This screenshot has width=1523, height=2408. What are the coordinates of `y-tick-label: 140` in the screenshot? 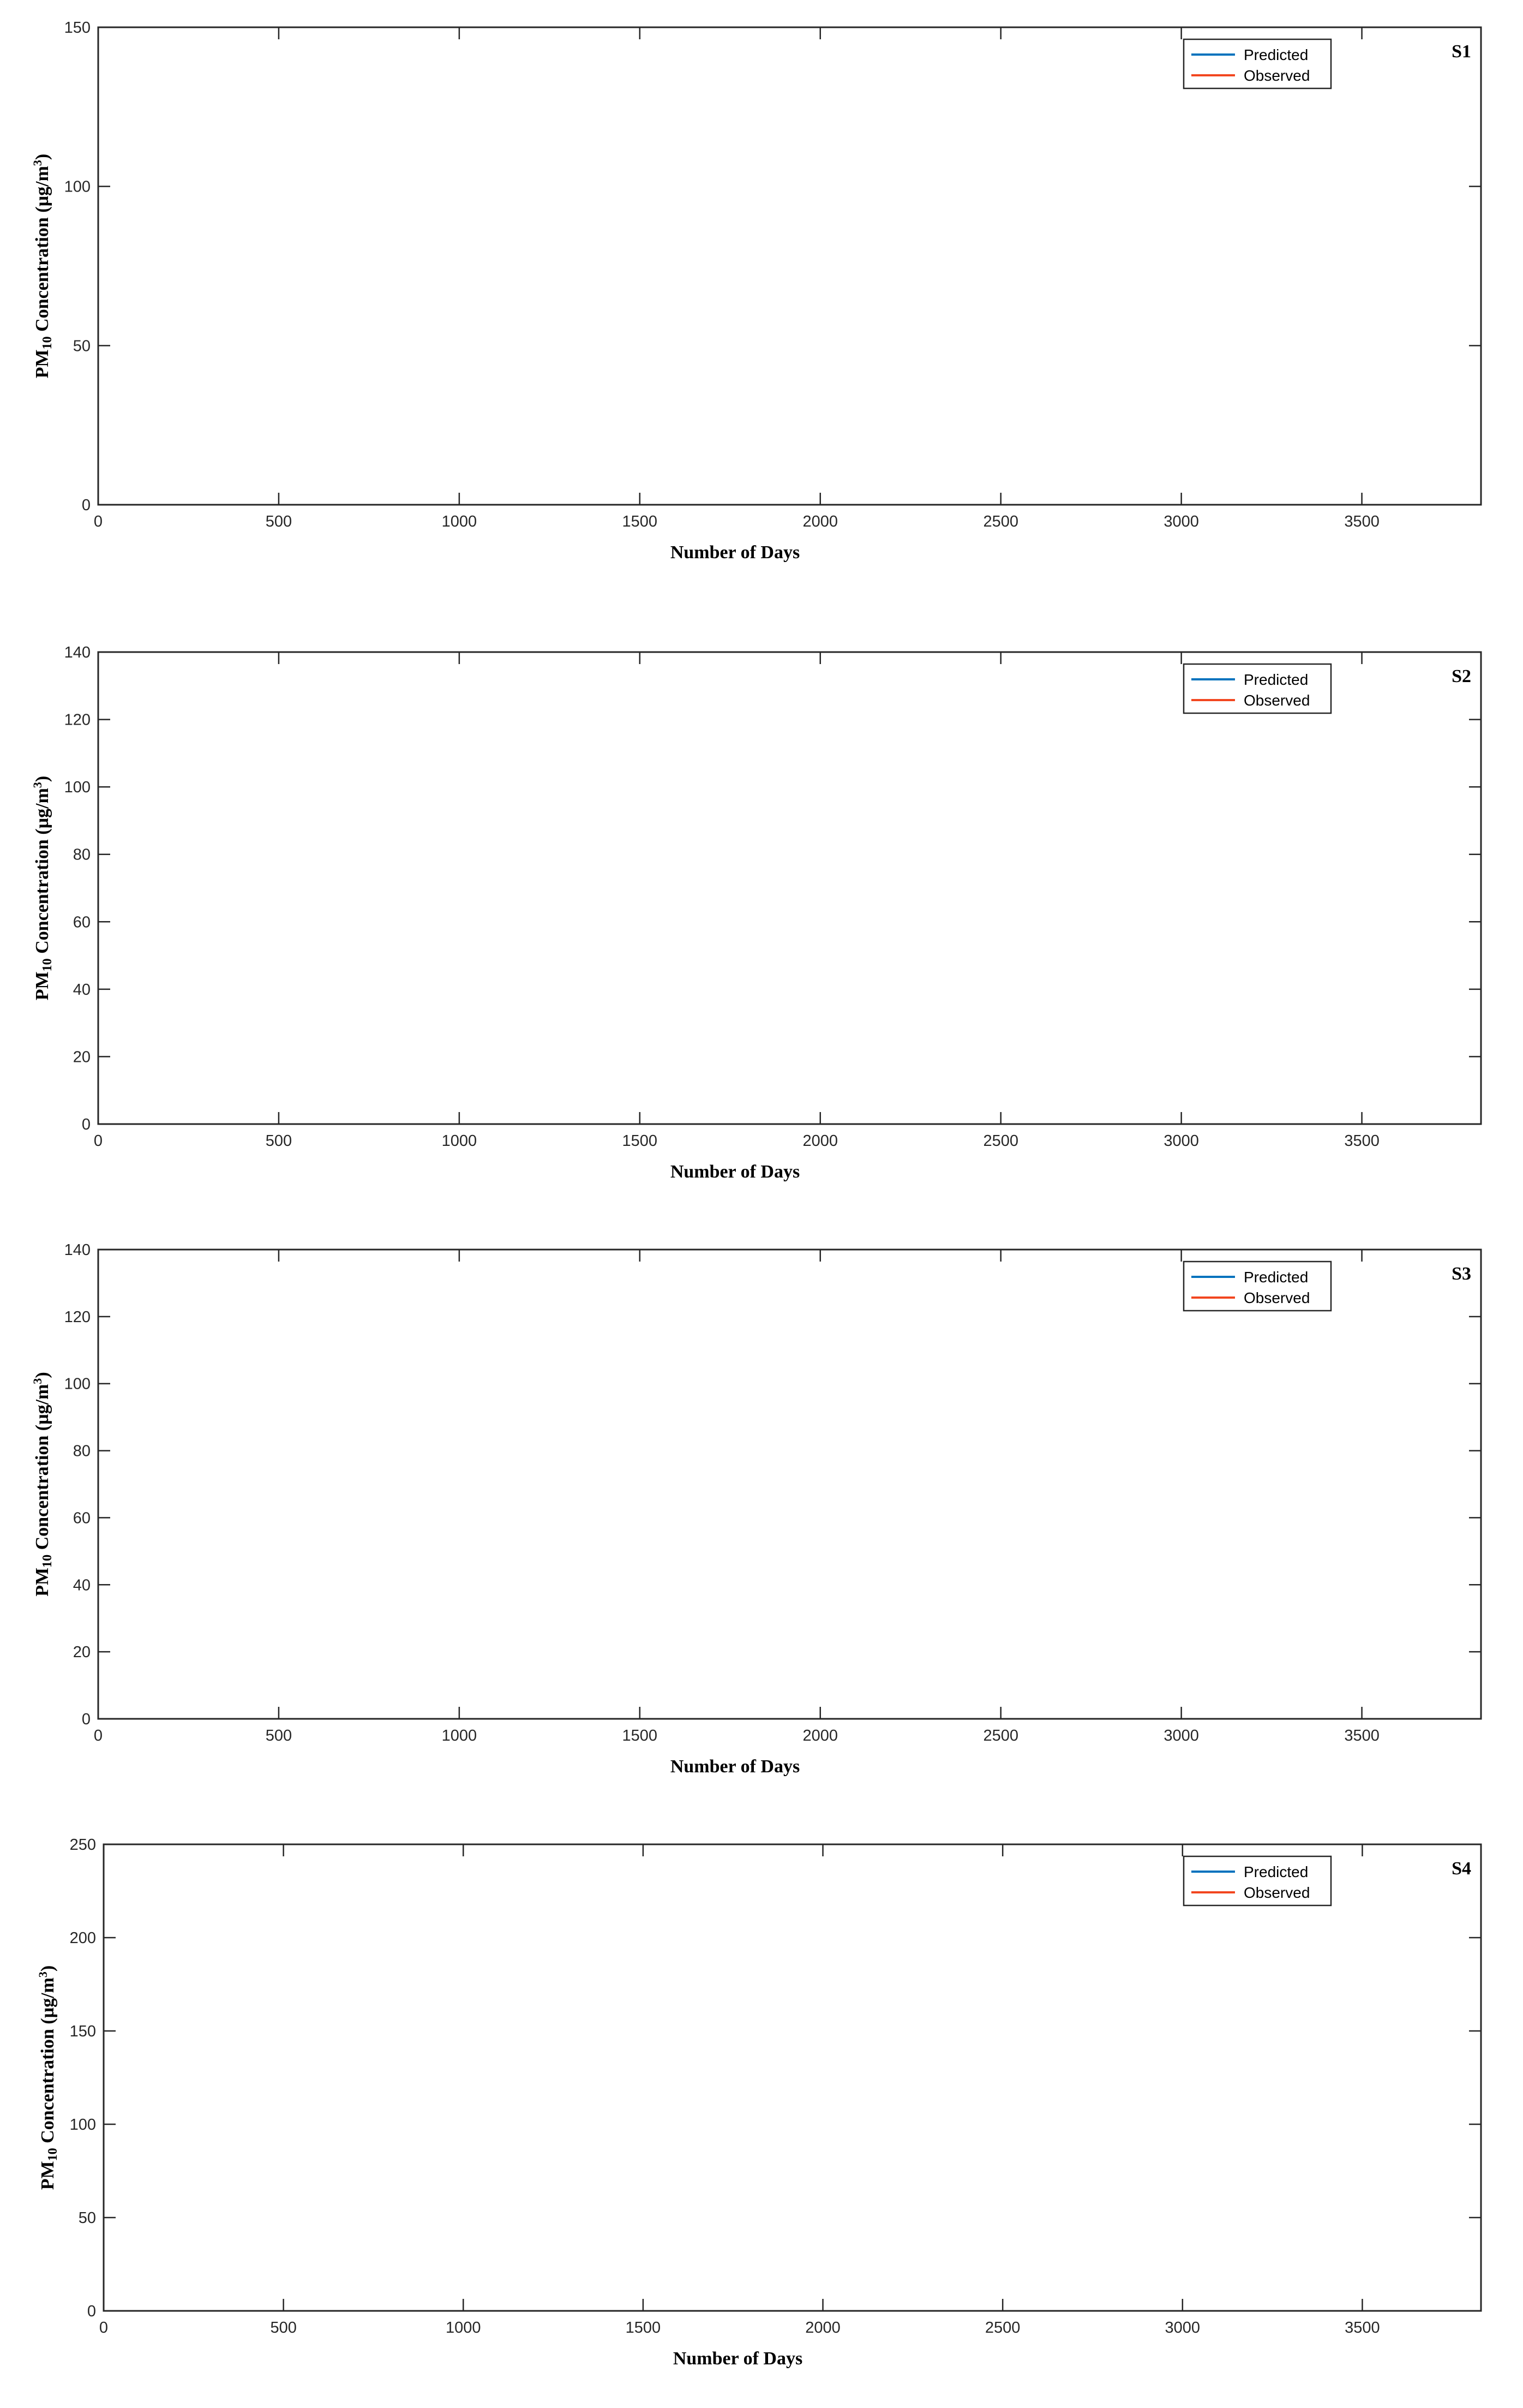 It's located at (77, 652).